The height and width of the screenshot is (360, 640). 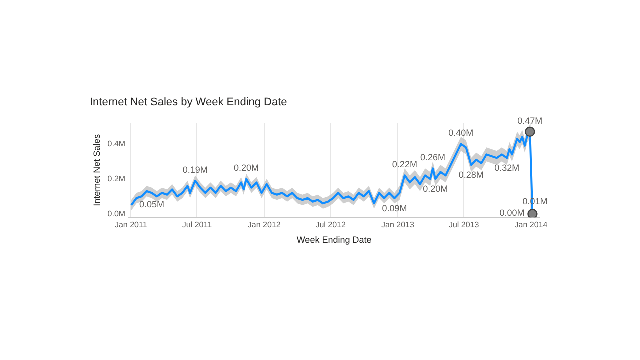 What do you see at coordinates (334, 240) in the screenshot?
I see `x-axis-title: Week Ending Date` at bounding box center [334, 240].